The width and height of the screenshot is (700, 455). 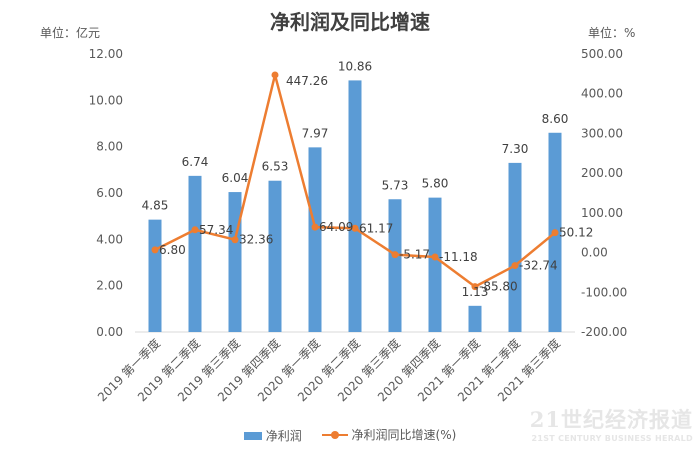 I want to click on chart-title: 净利润及同比增速, so click(x=350, y=22).